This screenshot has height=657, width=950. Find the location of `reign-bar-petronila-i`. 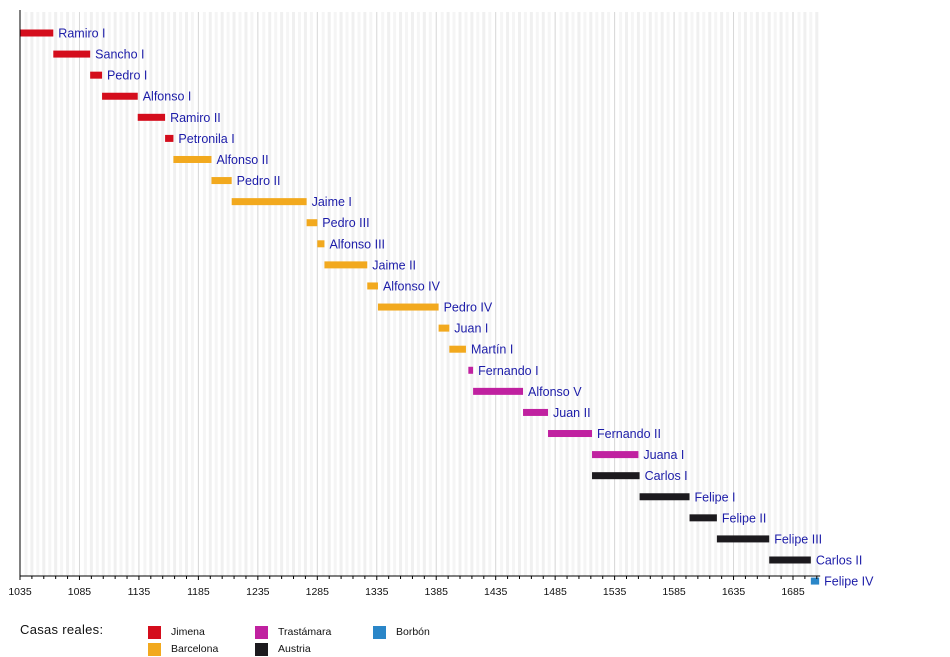

reign-bar-petronila-i is located at coordinates (169, 138).